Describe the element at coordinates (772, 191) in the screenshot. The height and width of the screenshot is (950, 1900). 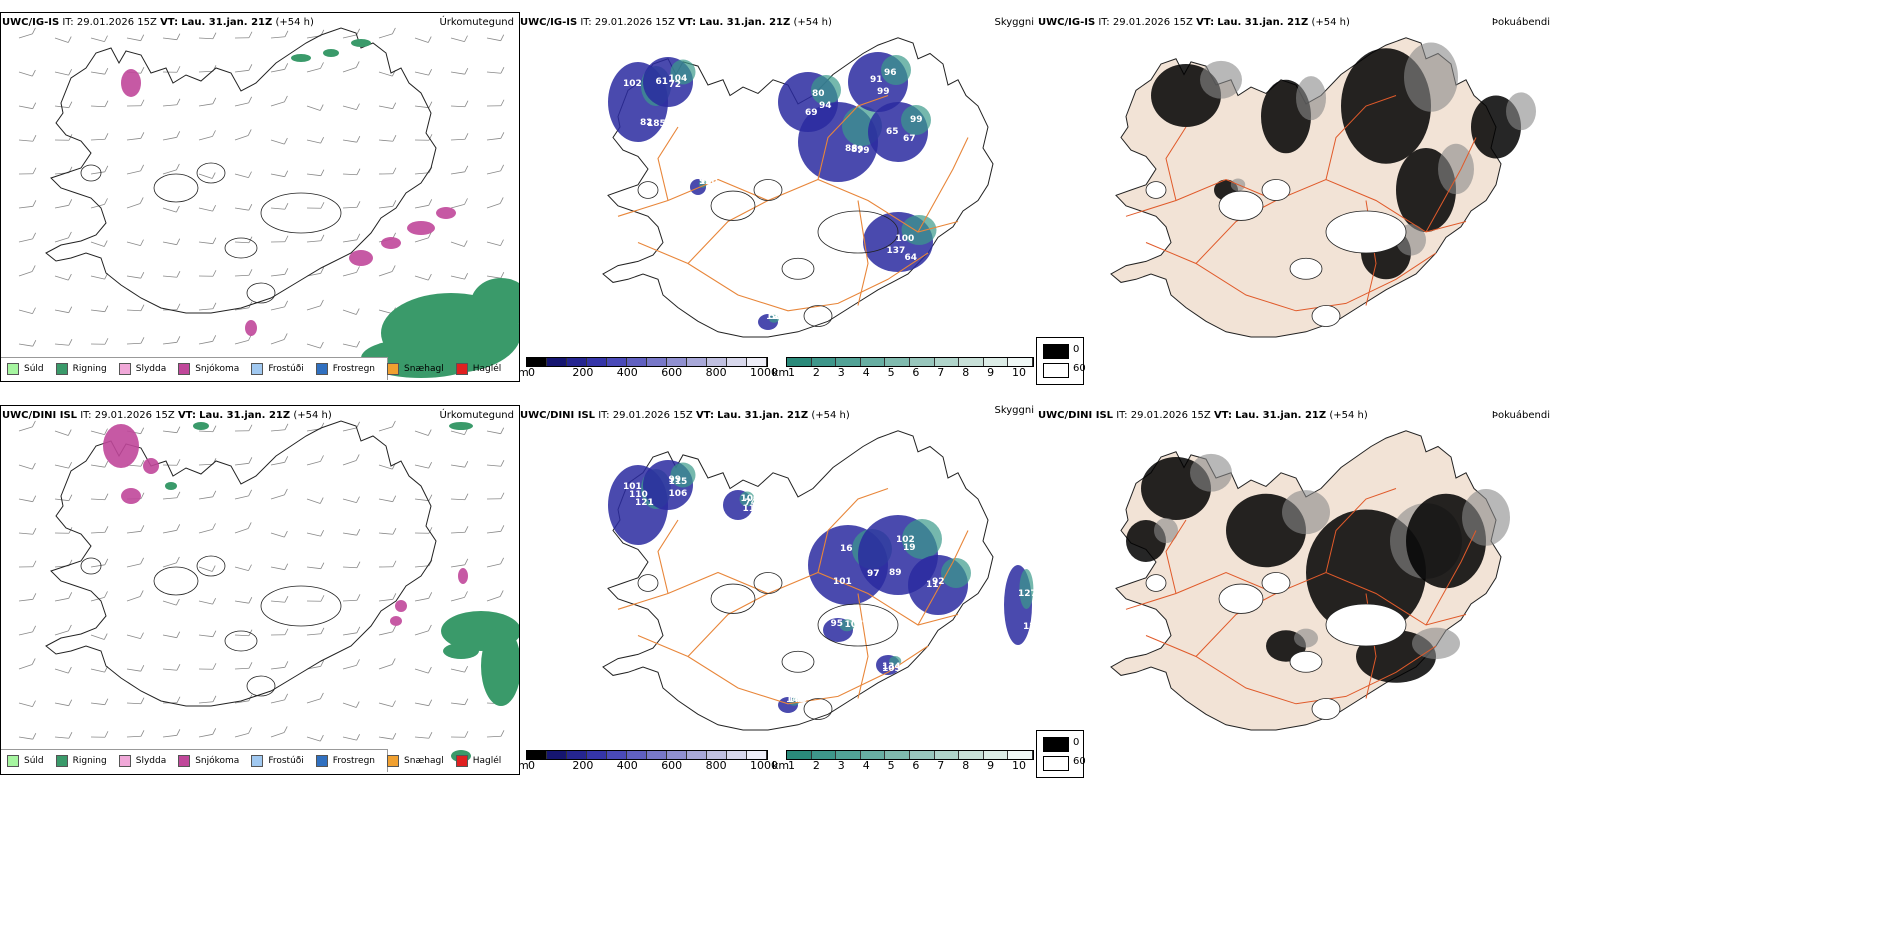
I see `low-visibility-areas` at that location.